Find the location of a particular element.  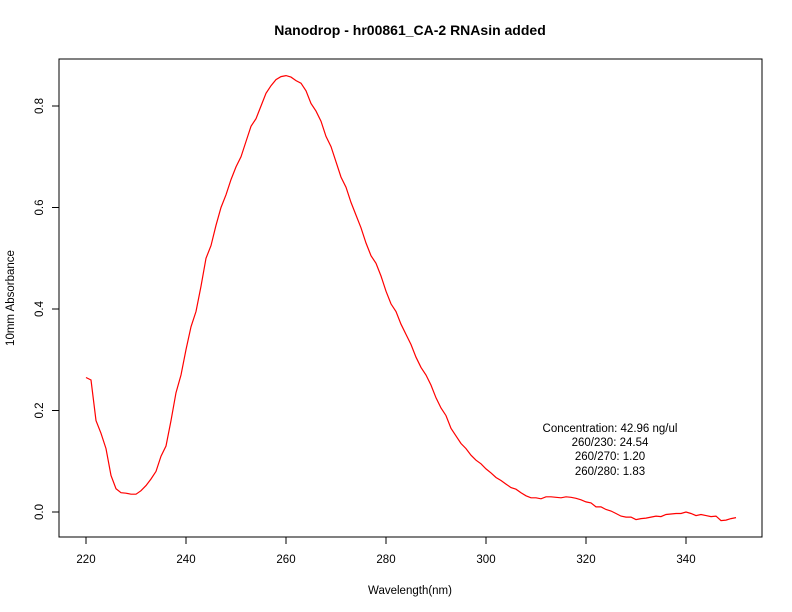

y-tick-label: 0.8 is located at coordinates (40, 106).